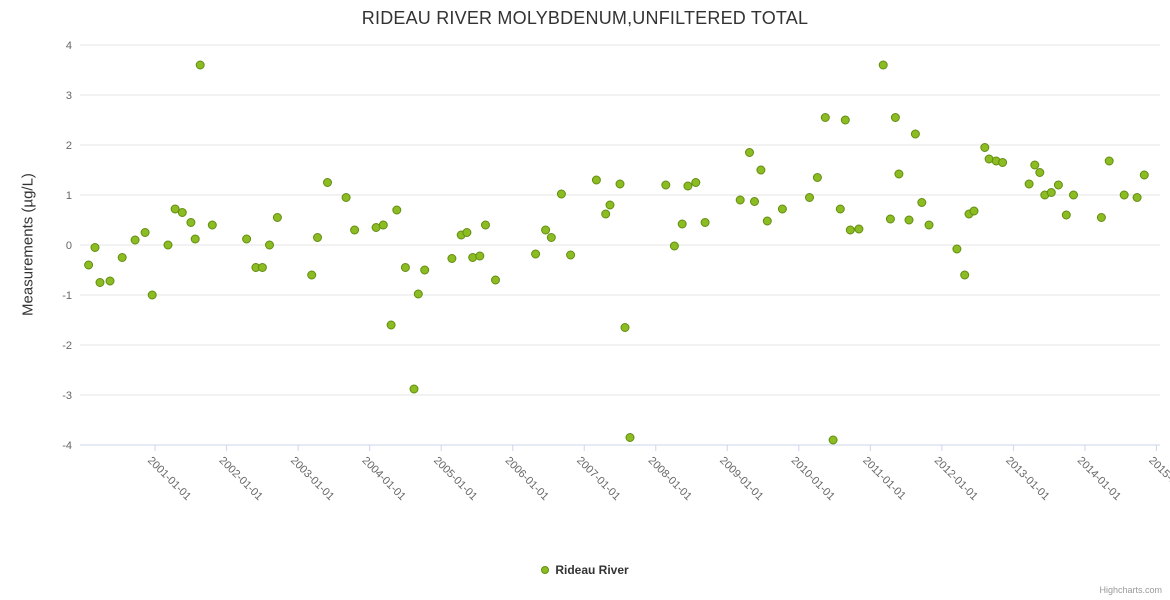  I want to click on x-tick-label: 2001-01-01, so click(169, 479).